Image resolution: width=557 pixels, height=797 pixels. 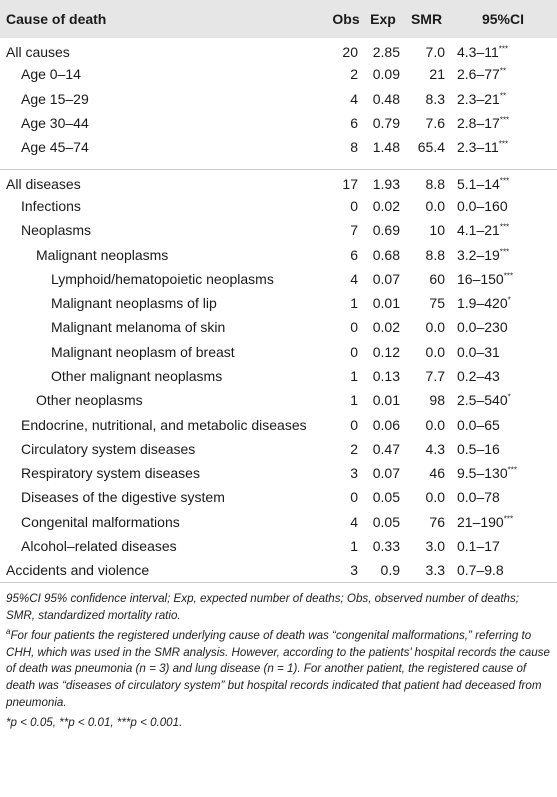 What do you see at coordinates (503, 303) in the screenshot?
I see `ci-cell: 1.9–420*` at bounding box center [503, 303].